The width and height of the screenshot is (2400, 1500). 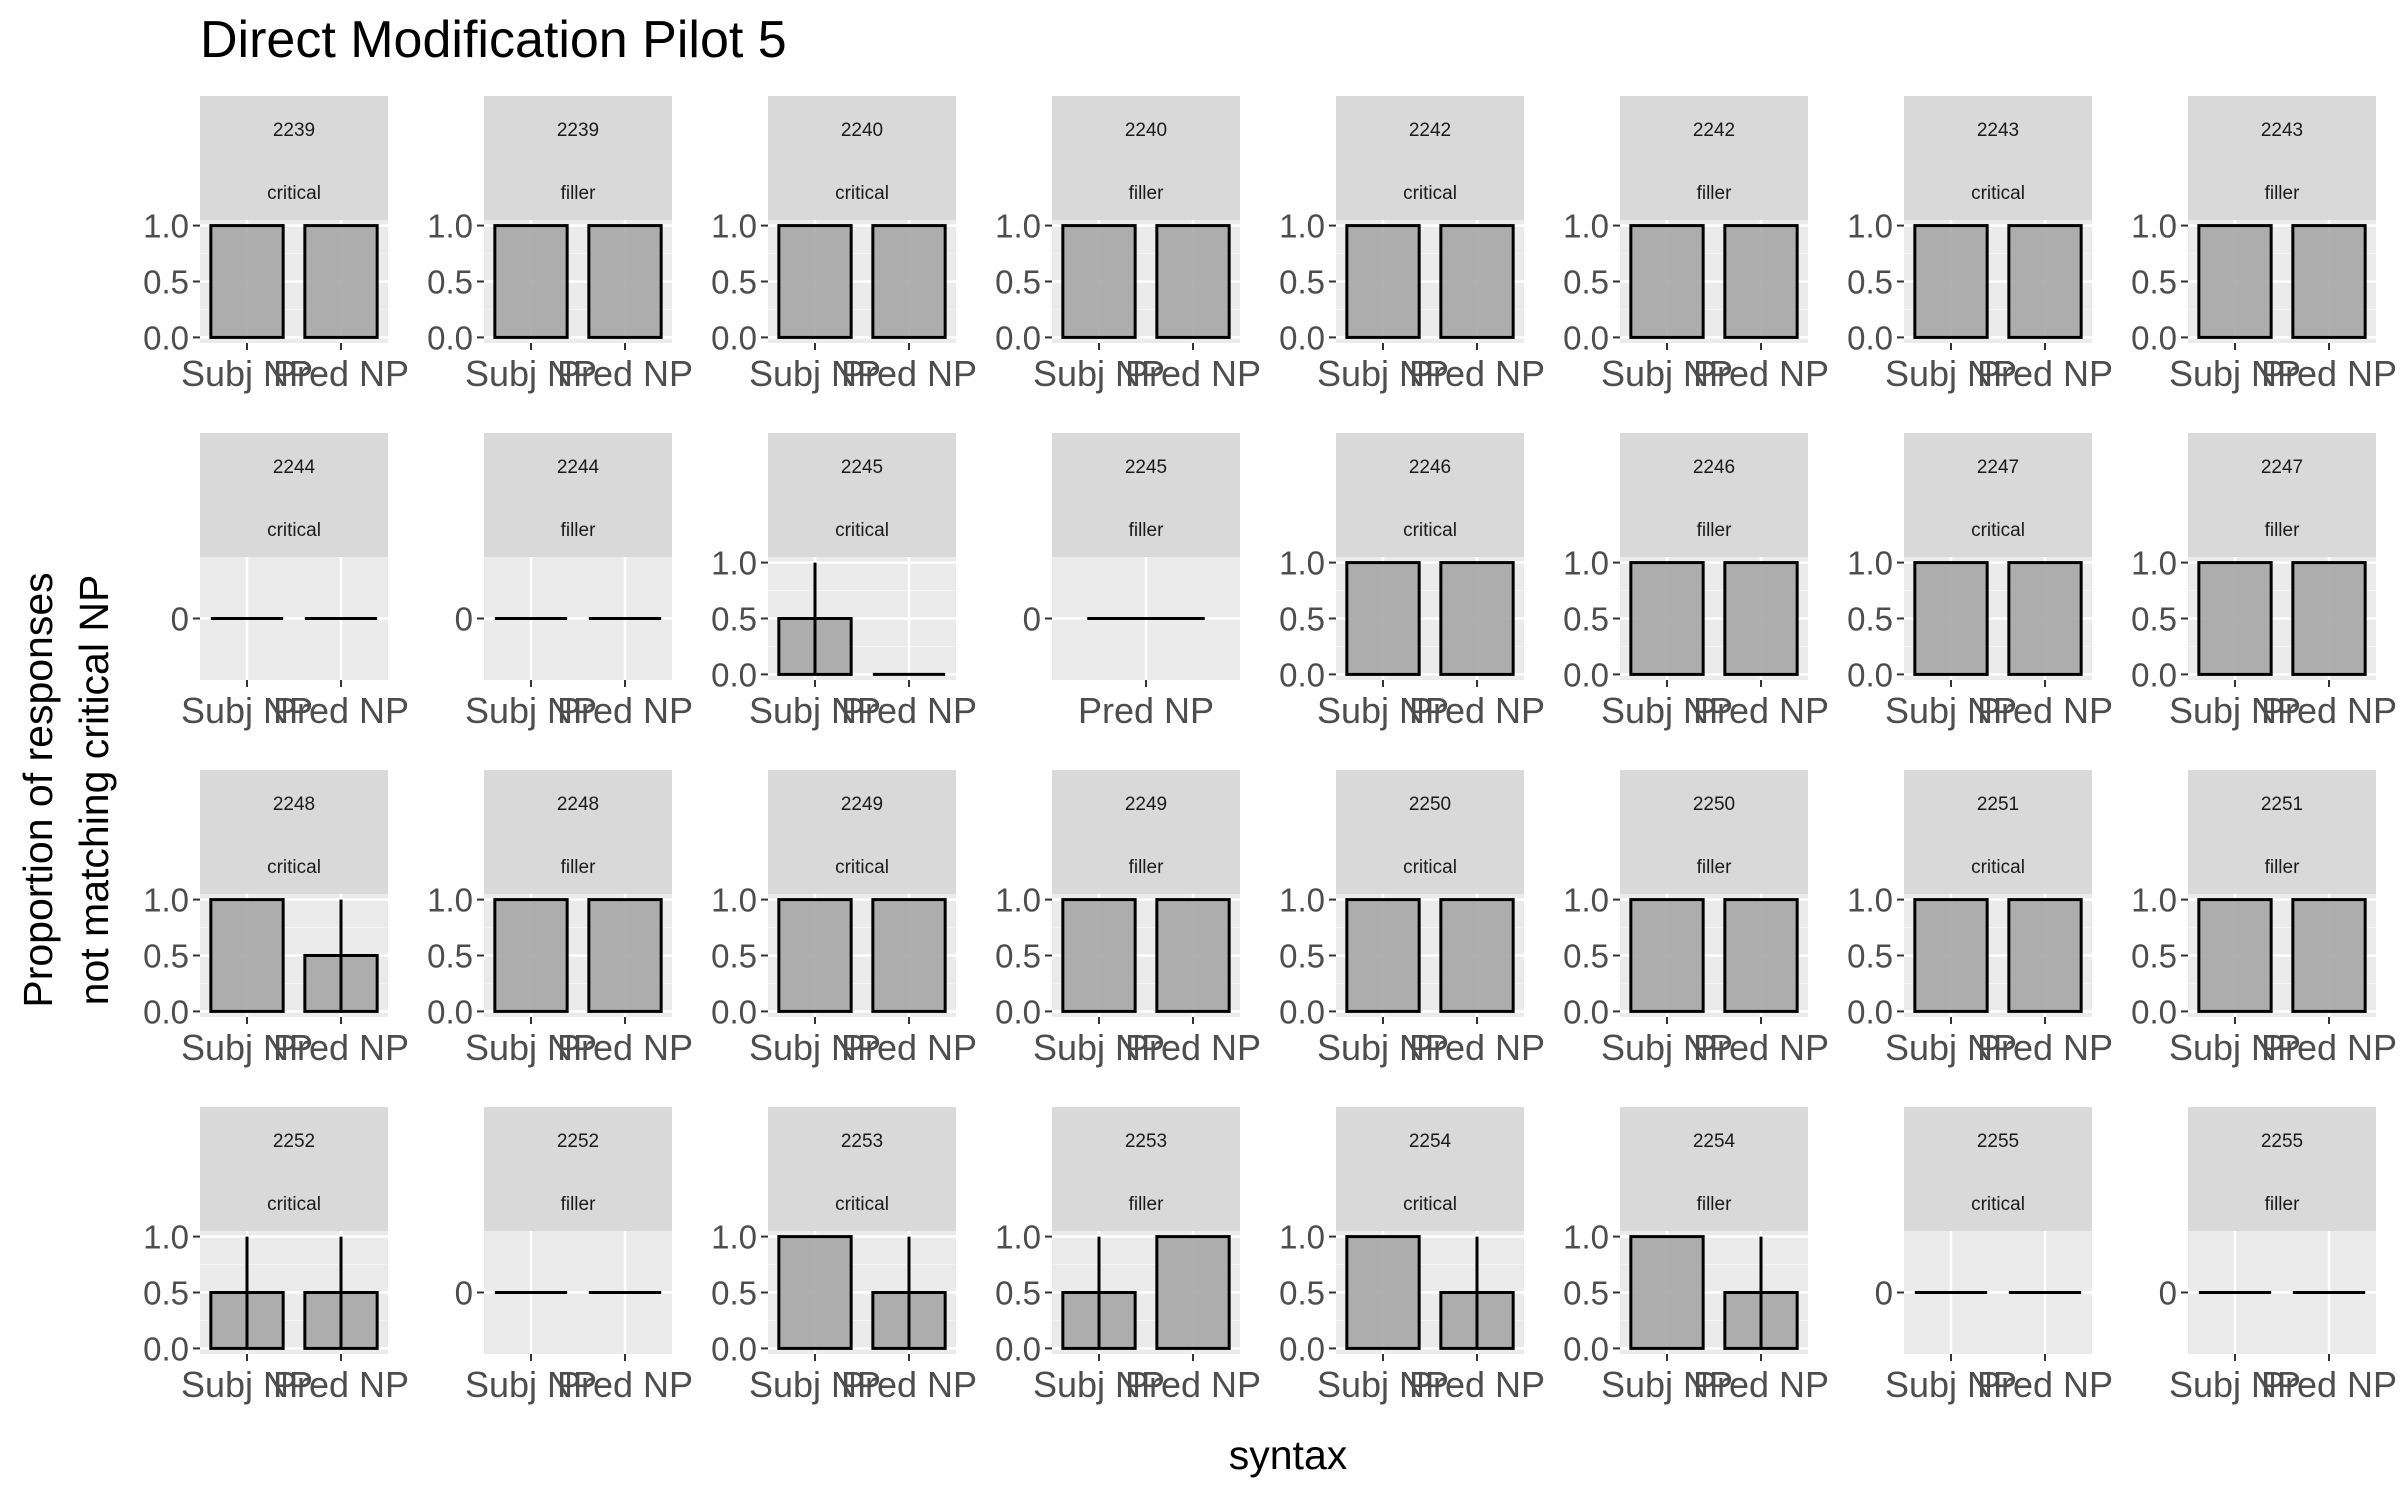 What do you see at coordinates (1998, 130) in the screenshot?
I see `facet-strip-item-label: 2243` at bounding box center [1998, 130].